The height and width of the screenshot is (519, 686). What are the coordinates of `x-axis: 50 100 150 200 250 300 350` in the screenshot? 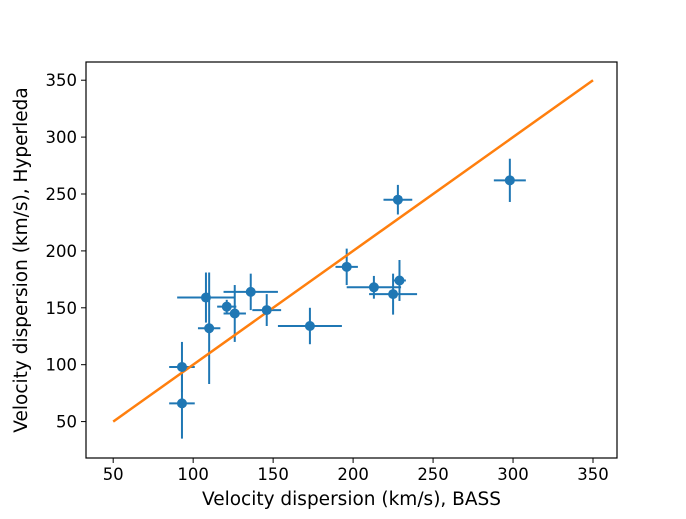 It's located at (356, 471).